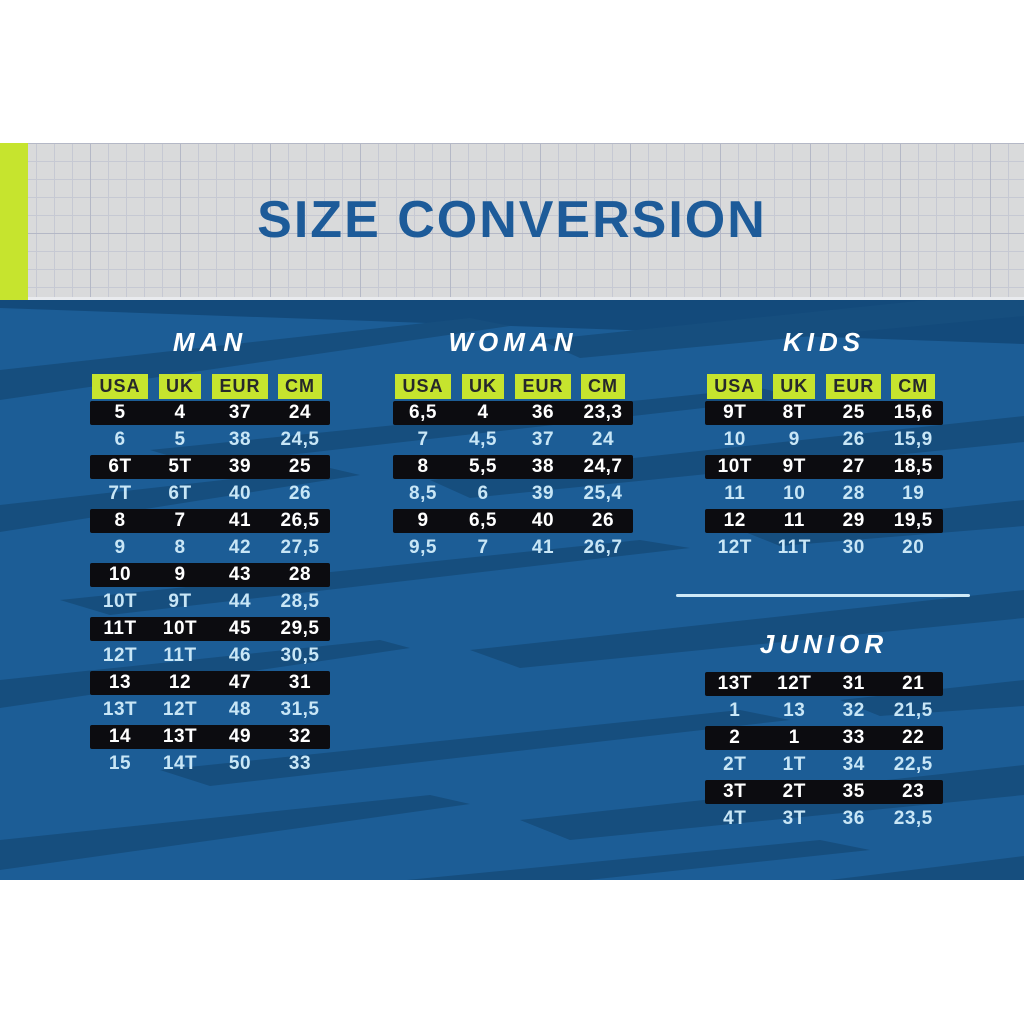 This screenshot has width=1024, height=1024. I want to click on size-cell: 5,5, so click(483, 466).